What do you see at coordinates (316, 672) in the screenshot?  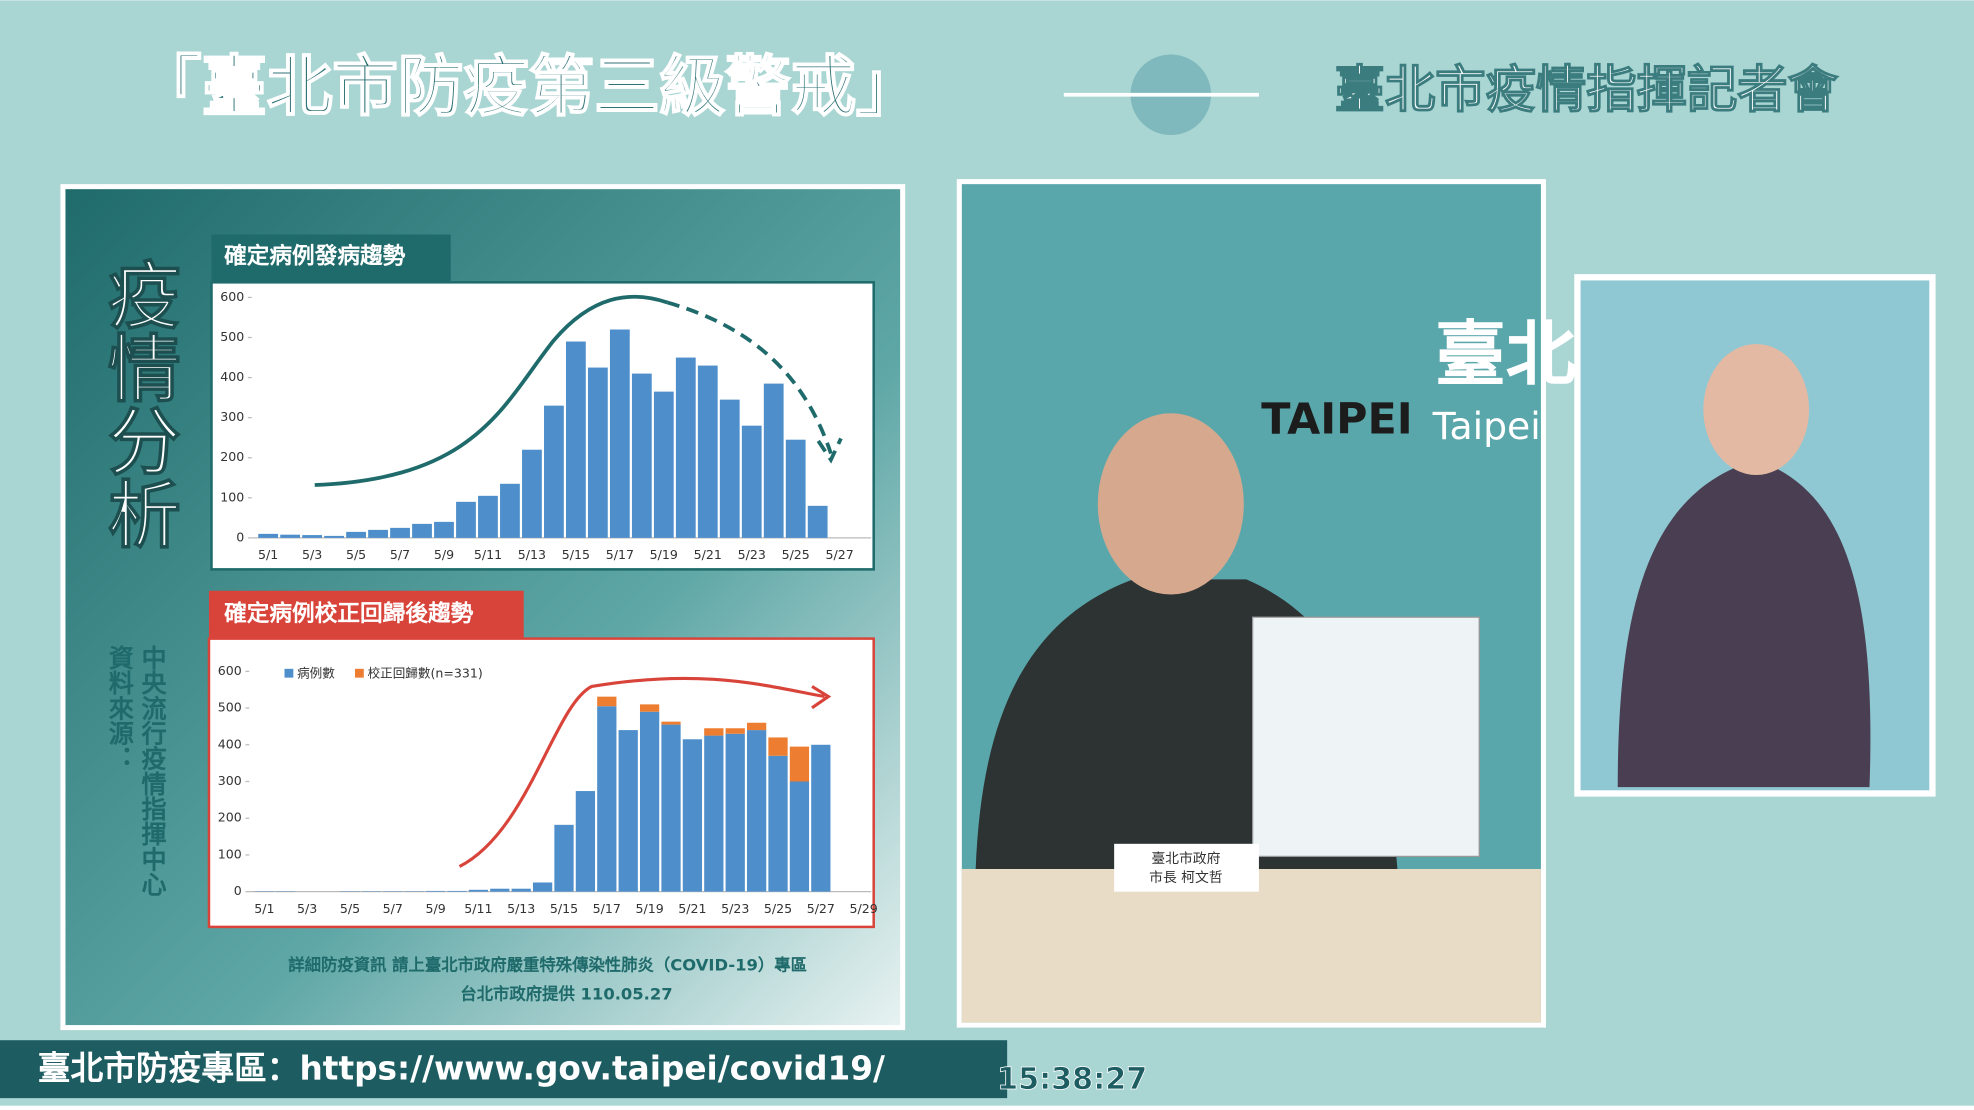 I see `legend-label: 病例數` at bounding box center [316, 672].